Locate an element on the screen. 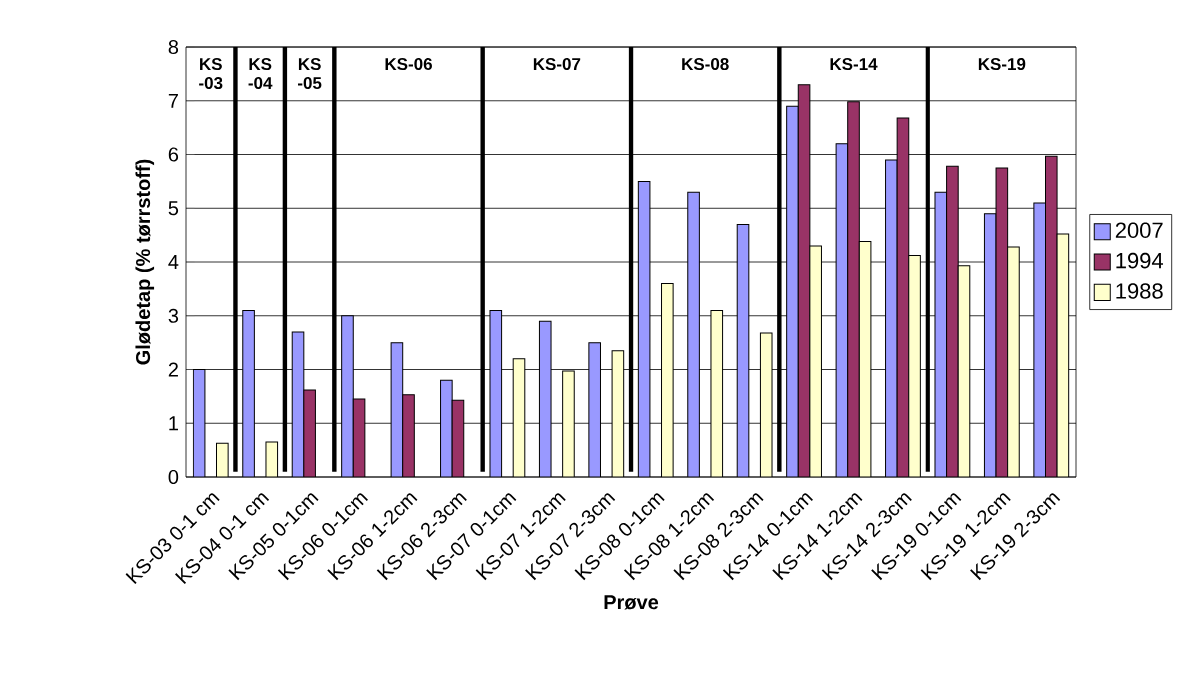  y-tick-label: 3 is located at coordinates (173, 315).